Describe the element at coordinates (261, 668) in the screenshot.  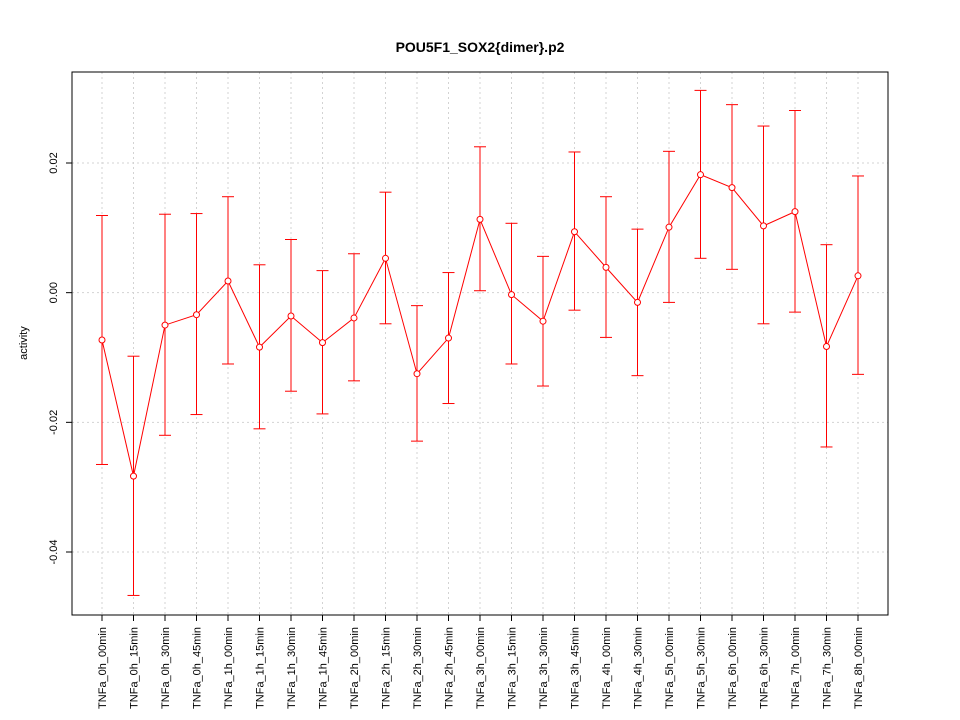
I see `x-tick-label: TNFa_1h_15min` at that location.